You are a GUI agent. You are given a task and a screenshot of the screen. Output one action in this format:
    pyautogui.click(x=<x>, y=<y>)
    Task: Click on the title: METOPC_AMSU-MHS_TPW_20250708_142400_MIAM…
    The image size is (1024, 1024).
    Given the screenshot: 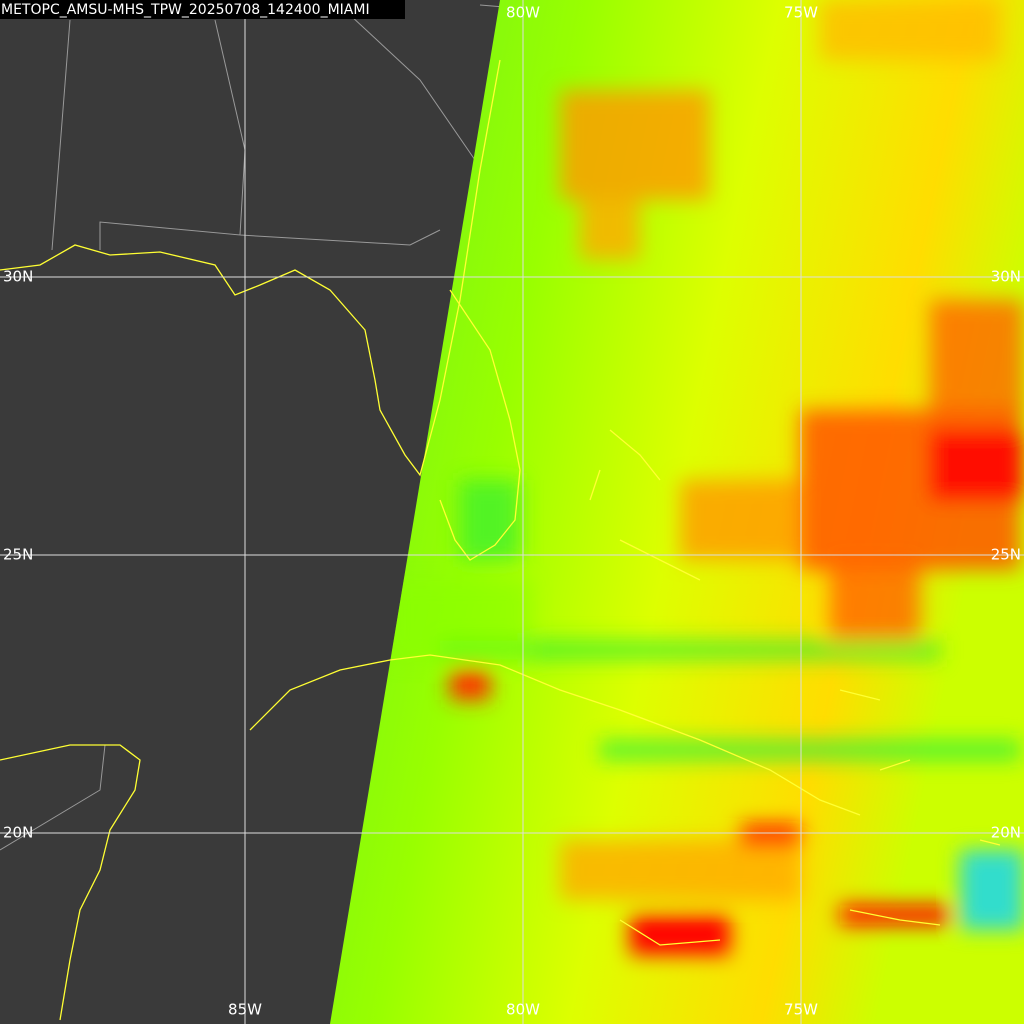 What is the action you would take?
    pyautogui.click(x=185, y=10)
    